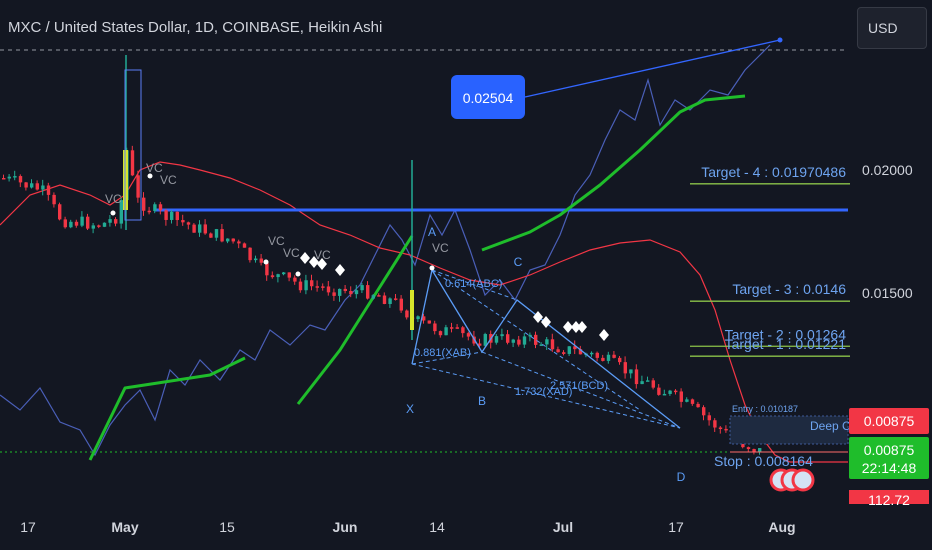 Image resolution: width=932 pixels, height=550 pixels. Describe the element at coordinates (432, 232) in the screenshot. I see `harmonic-point-a: A` at that location.